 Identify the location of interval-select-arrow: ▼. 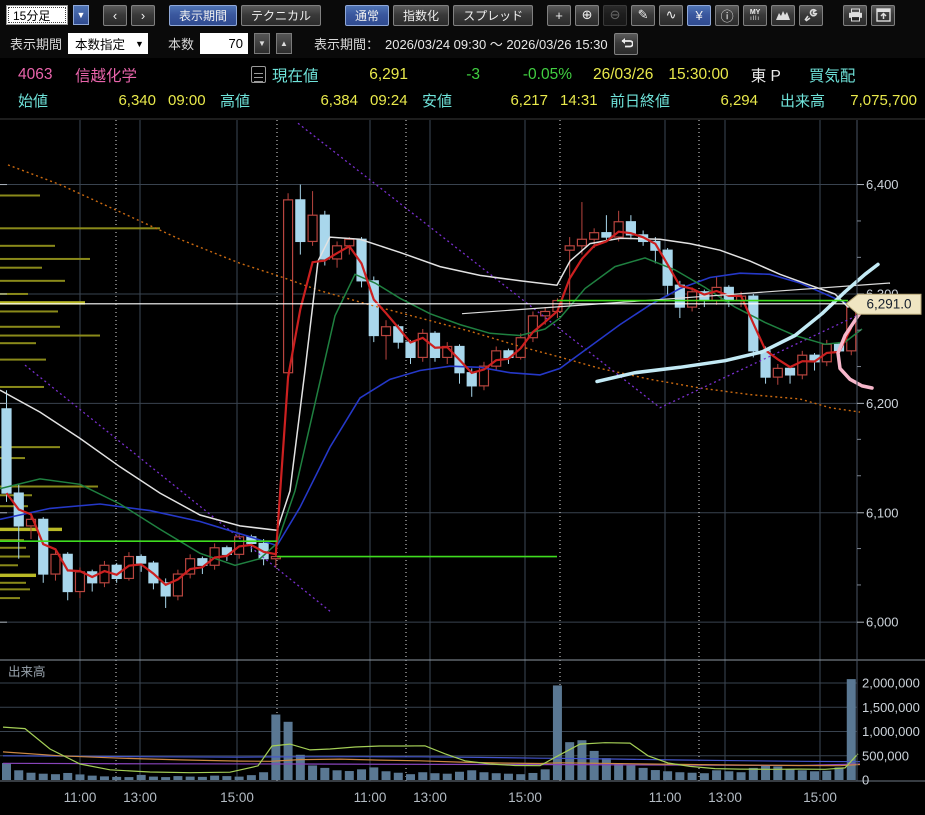
(81, 15).